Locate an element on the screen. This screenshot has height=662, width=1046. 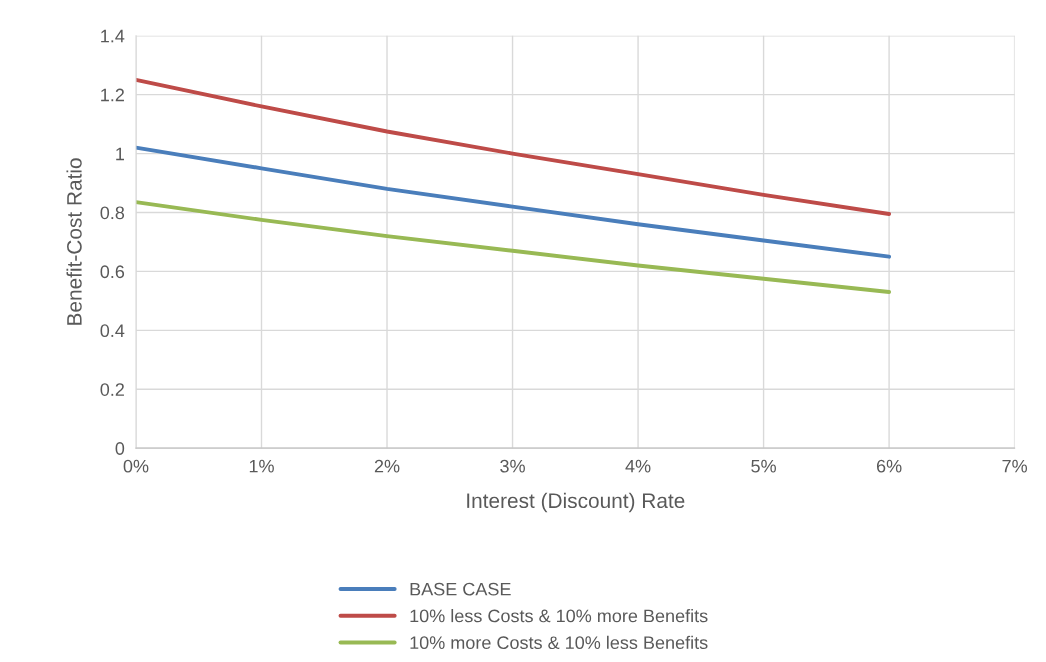
y-tick-label: 1.2 is located at coordinates (112, 95).